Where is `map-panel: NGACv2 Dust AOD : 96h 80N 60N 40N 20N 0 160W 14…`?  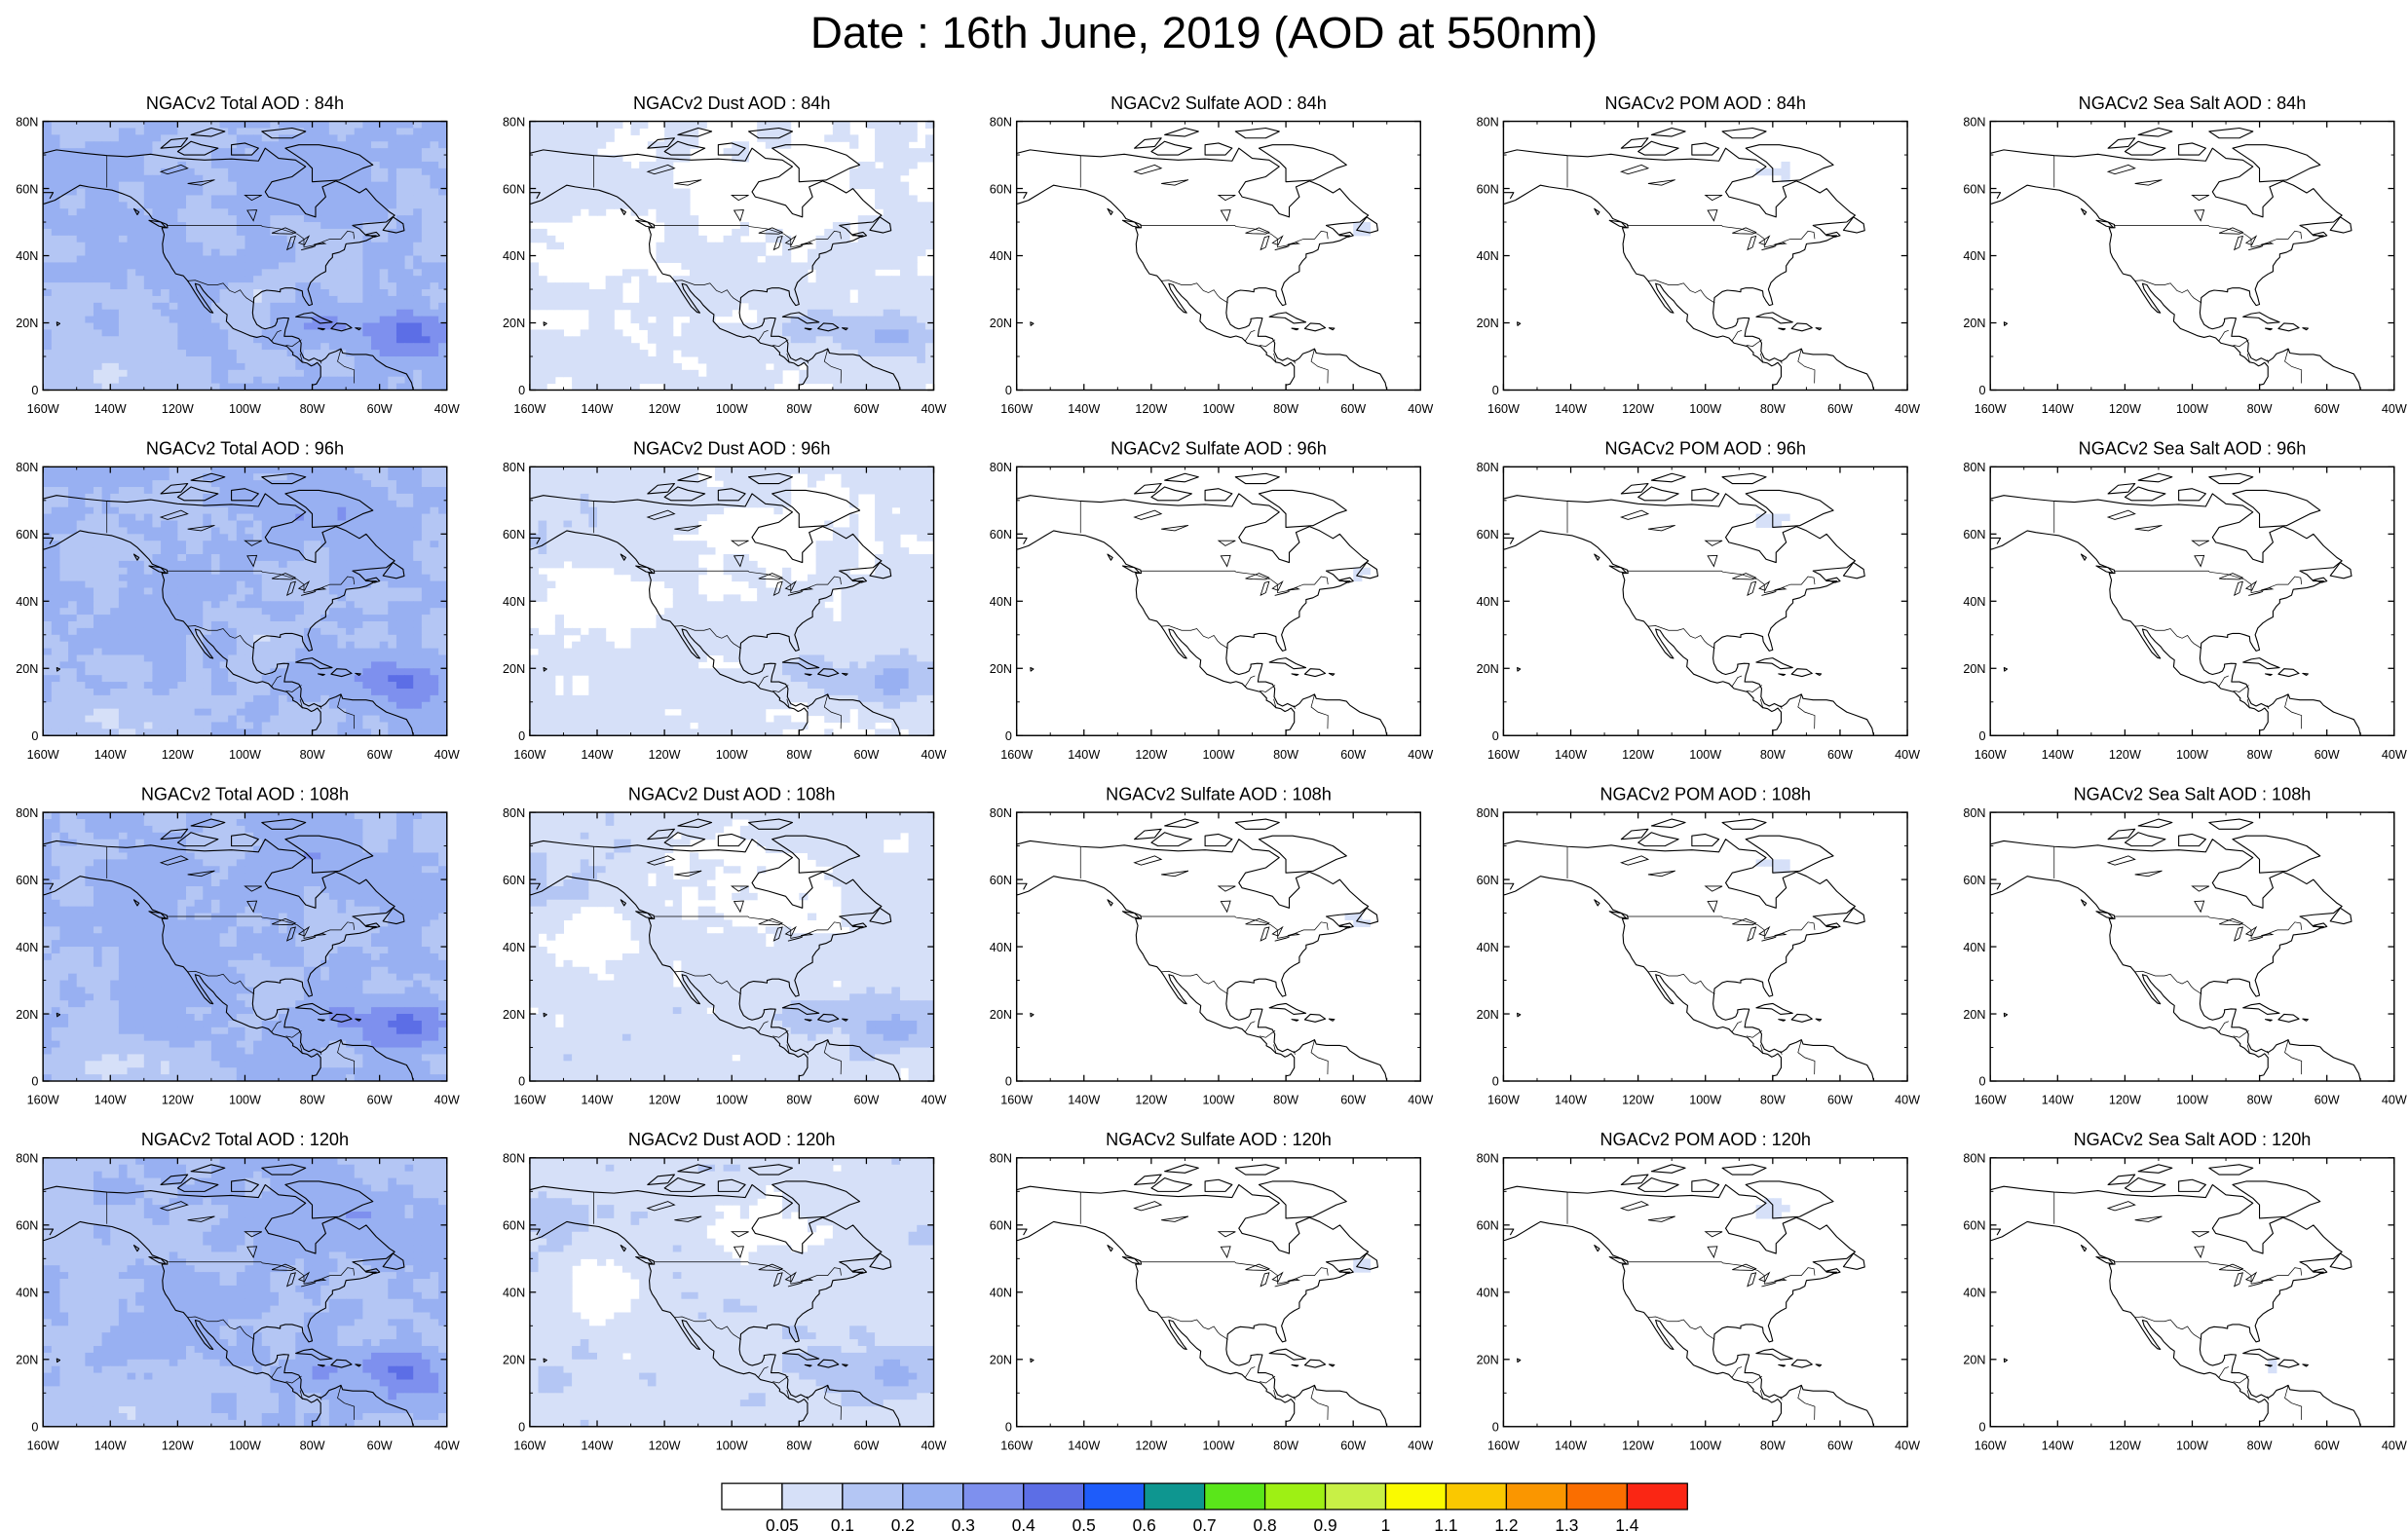 map-panel: NGACv2 Dust AOD : 96h 80N 60N 40N 20N 0 160W 14… is located at coordinates (725, 600).